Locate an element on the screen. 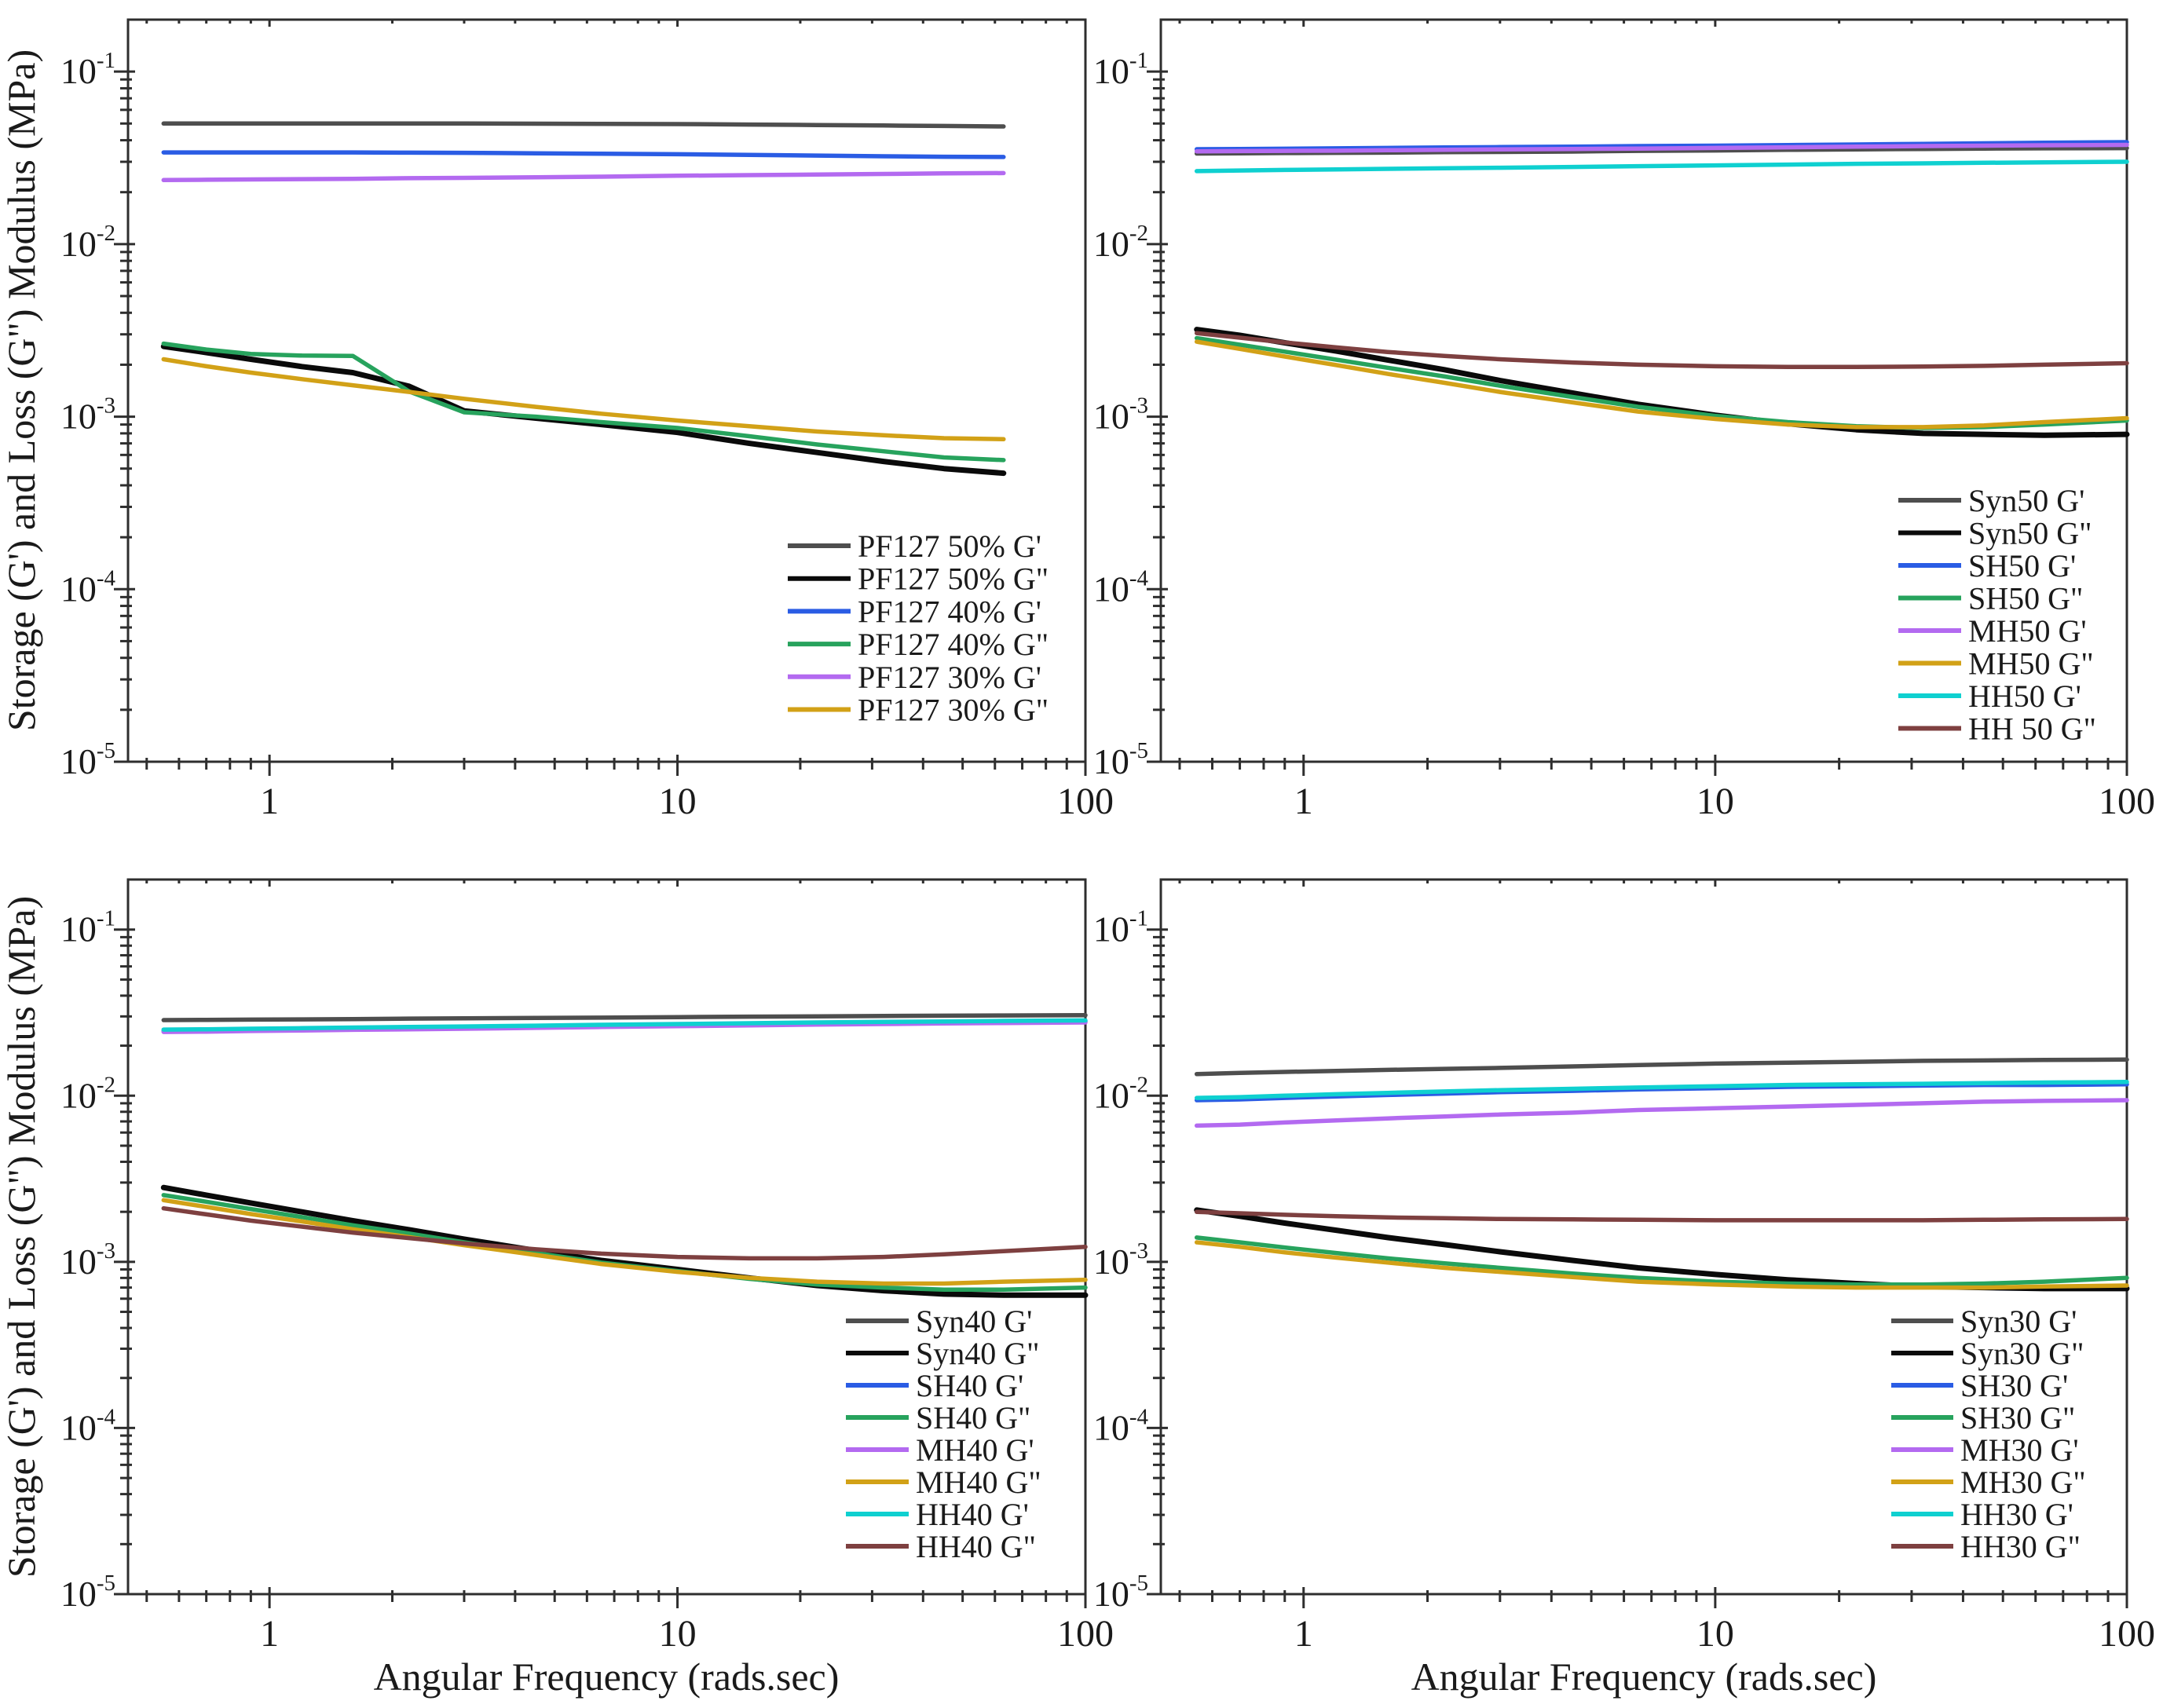  legend-label: SH30 G" is located at coordinates (2017, 1418).